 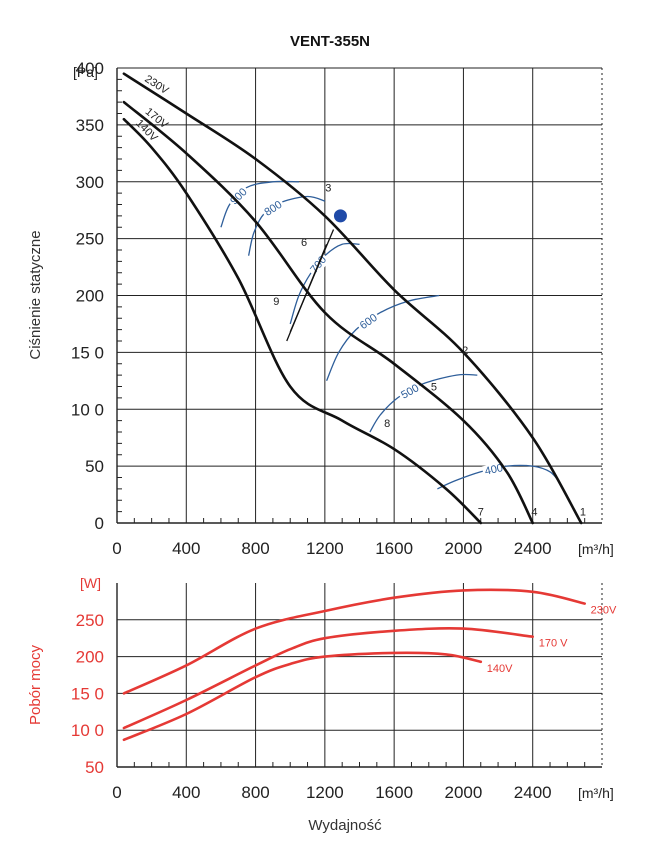 What do you see at coordinates (464, 548) in the screenshot?
I see `pressure-xtick-label: 2000` at bounding box center [464, 548].